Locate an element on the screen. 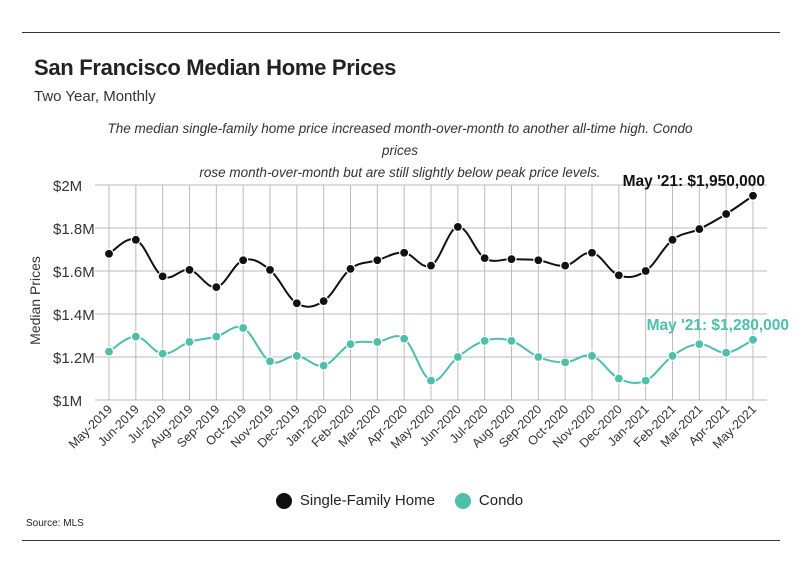 The width and height of the screenshot is (799, 575). y-tick-label: $1.8M is located at coordinates (74, 229).